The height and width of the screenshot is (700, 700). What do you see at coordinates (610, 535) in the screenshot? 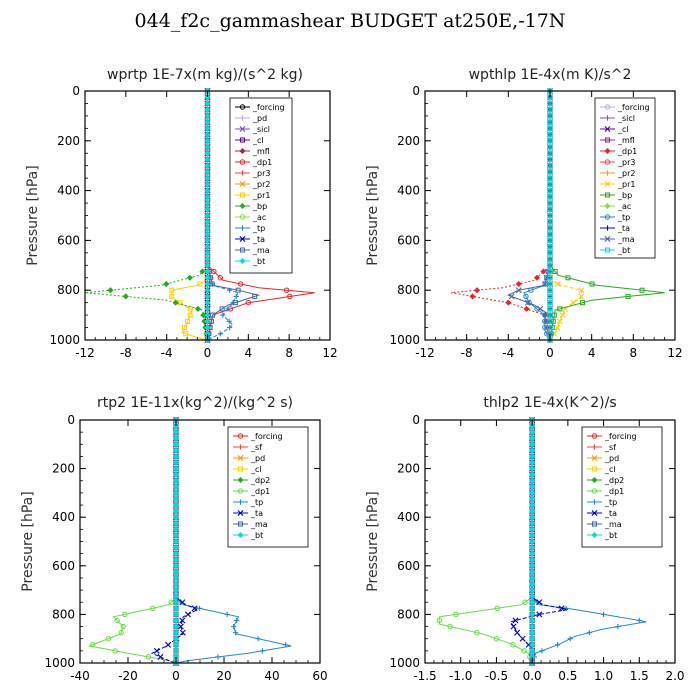
I see `legend-label: _bt` at bounding box center [610, 535].